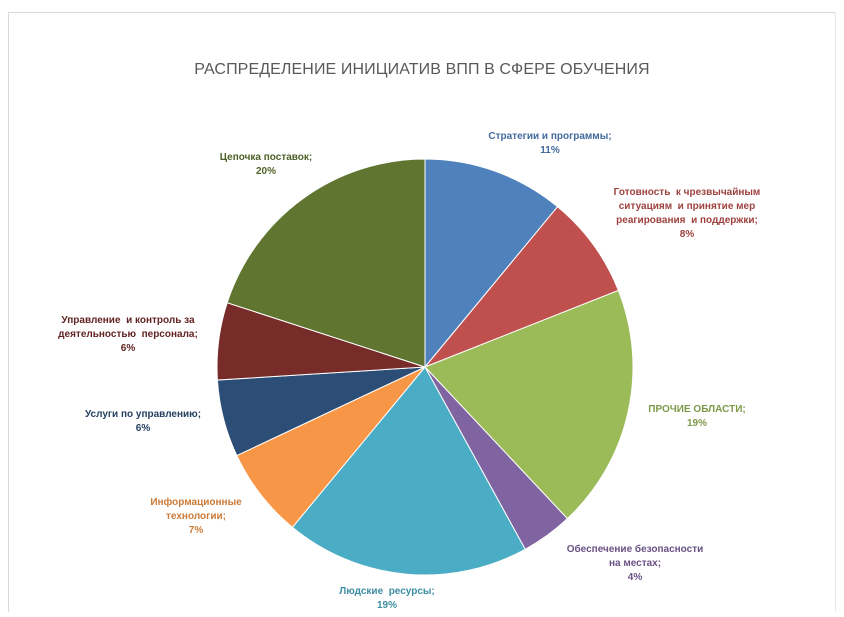 This screenshot has width=844, height=617. Describe the element at coordinates (196, 530) in the screenshot. I see `slice-percent: 7%` at that location.